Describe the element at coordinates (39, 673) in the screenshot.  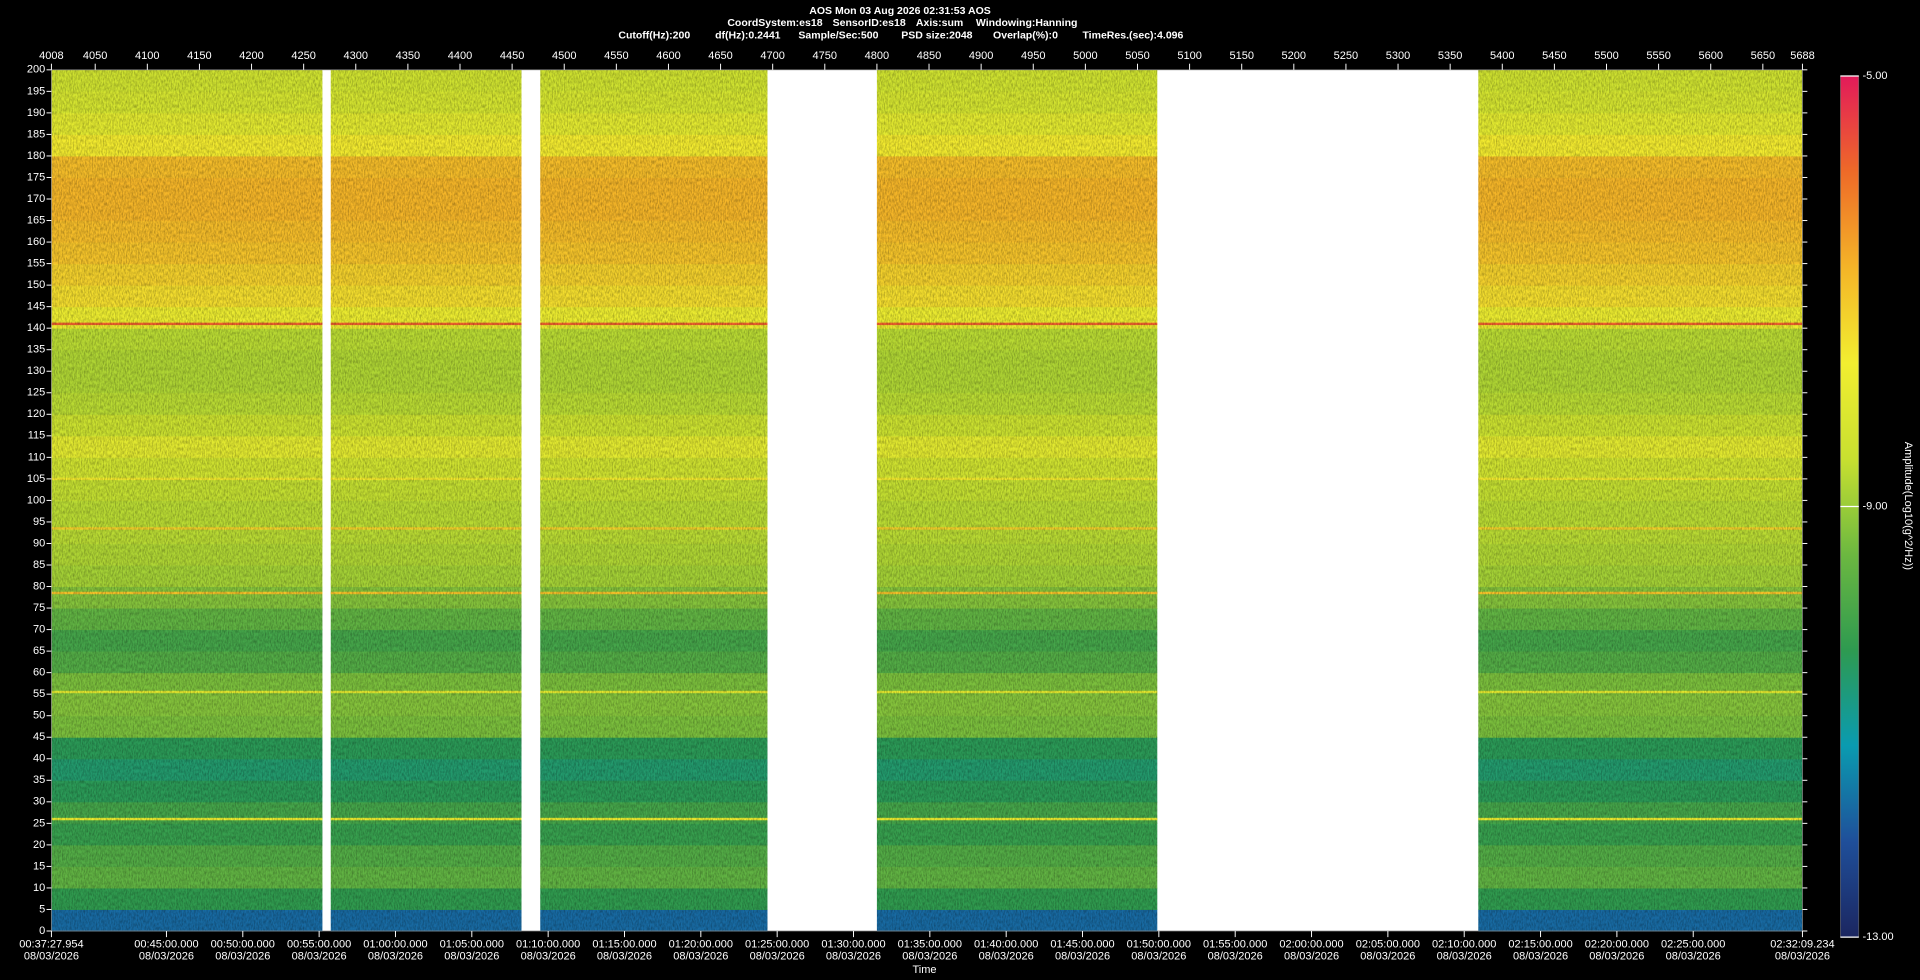
I see `y-tick-label: 60` at that location.